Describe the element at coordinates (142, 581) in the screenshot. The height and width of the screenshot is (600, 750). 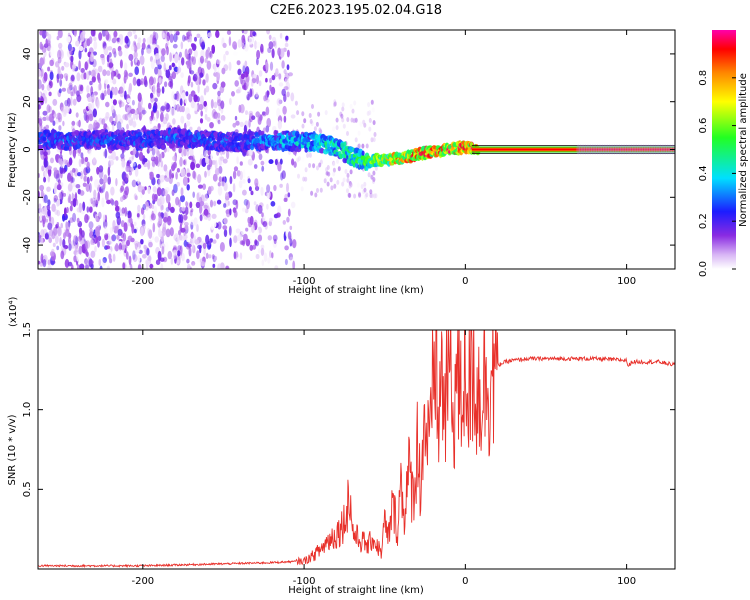
I see `snr-x-tick-label: -200` at that location.